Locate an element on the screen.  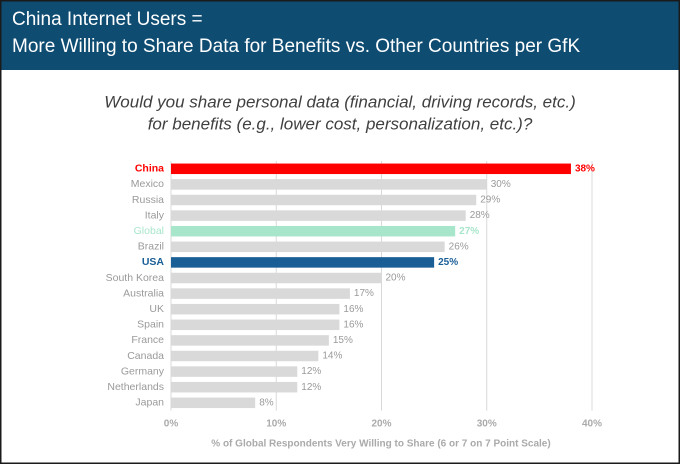
value-label: 25% is located at coordinates (448, 262).